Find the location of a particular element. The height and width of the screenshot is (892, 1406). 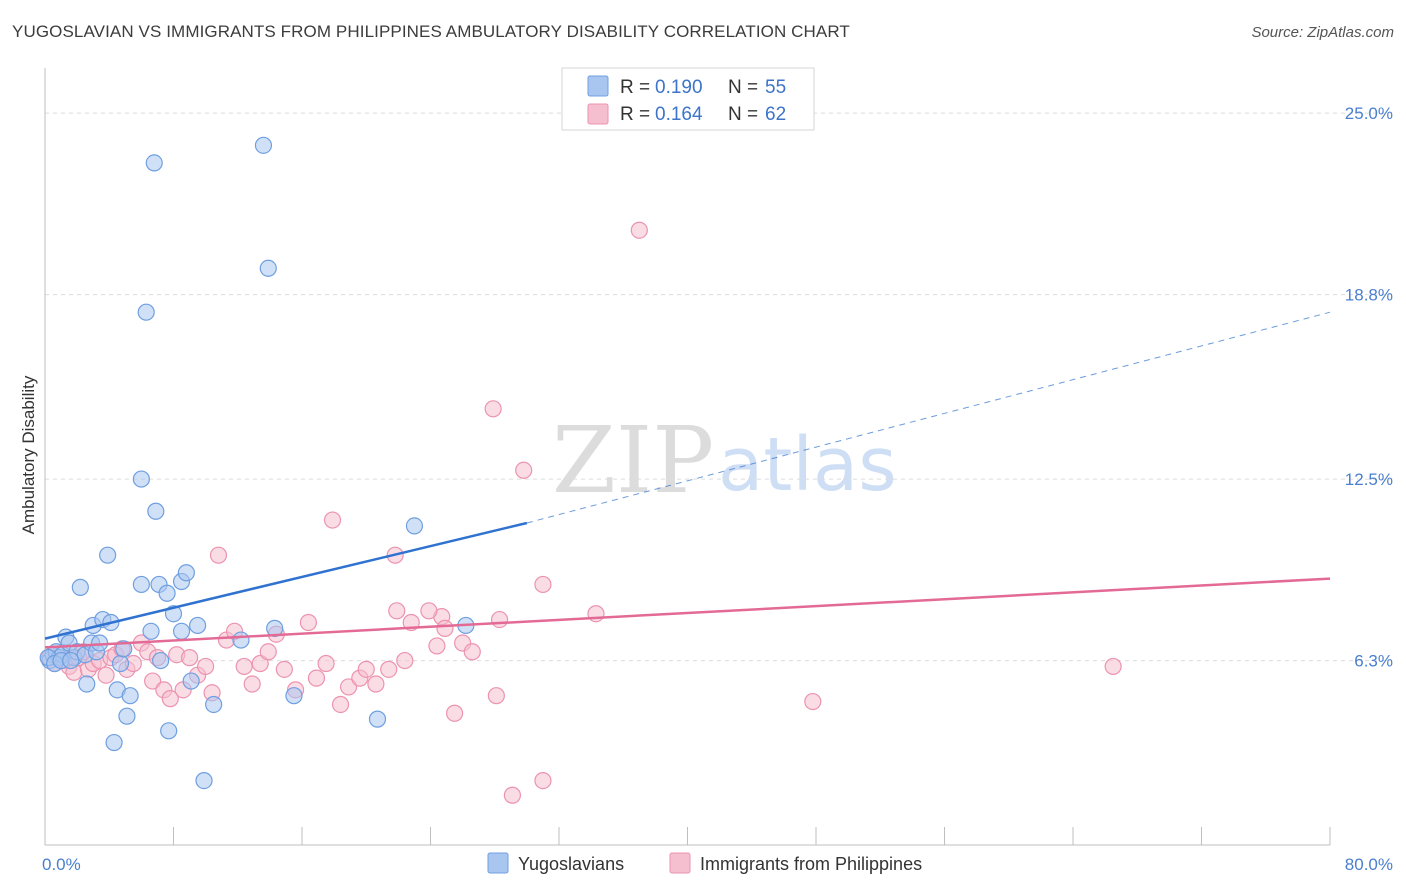

x-tick-label-min: 0.0% is located at coordinates (61, 864).